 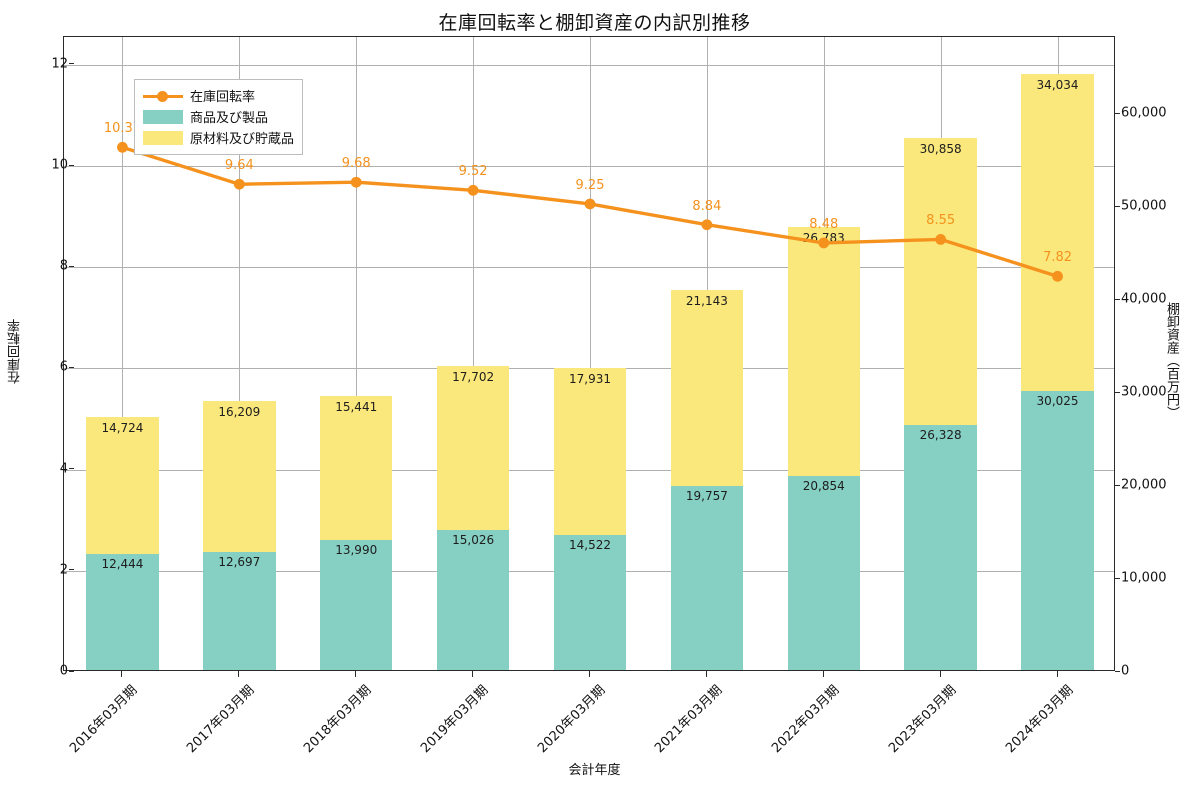 I want to click on bar-stack: 26,328 30,858, so click(x=940, y=404).